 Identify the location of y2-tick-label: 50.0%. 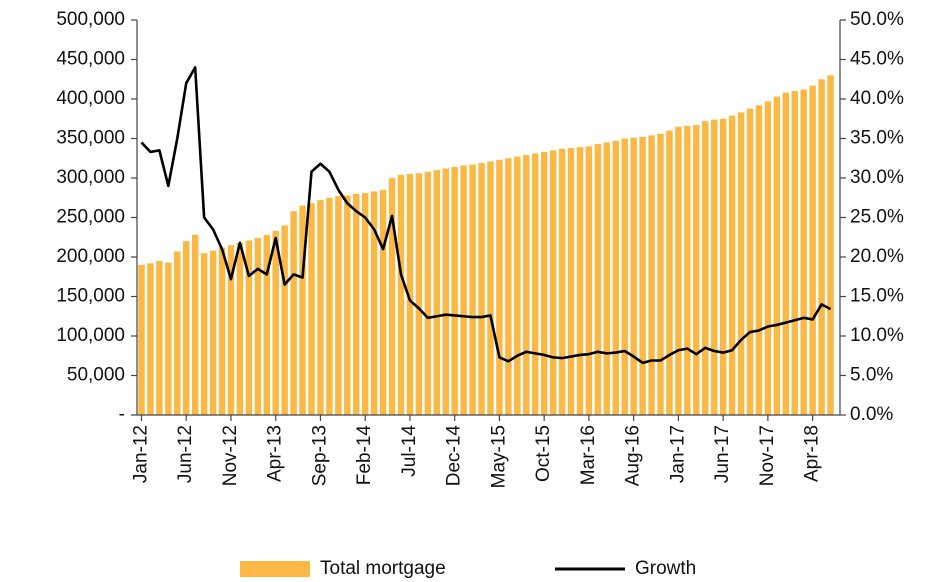
(877, 19).